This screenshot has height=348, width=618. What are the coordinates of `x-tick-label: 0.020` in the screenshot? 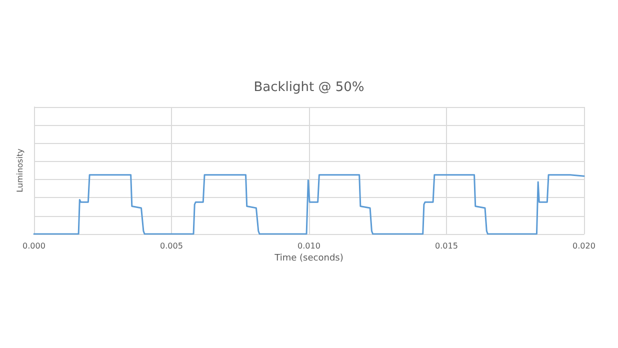 It's located at (584, 246).